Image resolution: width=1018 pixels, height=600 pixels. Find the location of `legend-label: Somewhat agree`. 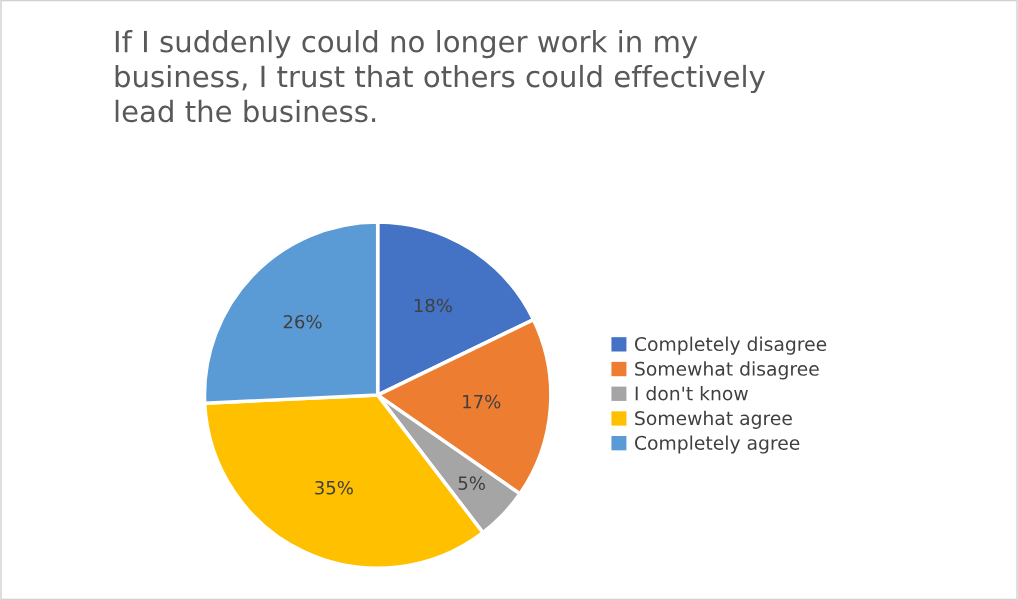

legend-label: Somewhat agree is located at coordinates (713, 419).